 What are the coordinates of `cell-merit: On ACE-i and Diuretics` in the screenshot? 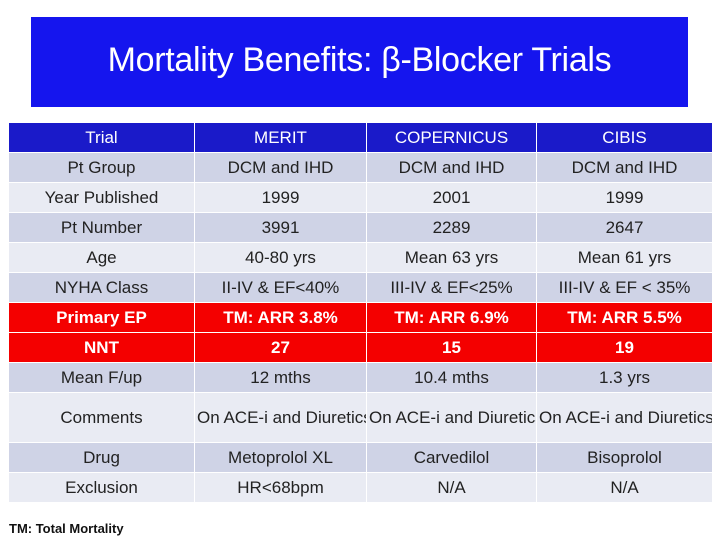 It's located at (280, 417).